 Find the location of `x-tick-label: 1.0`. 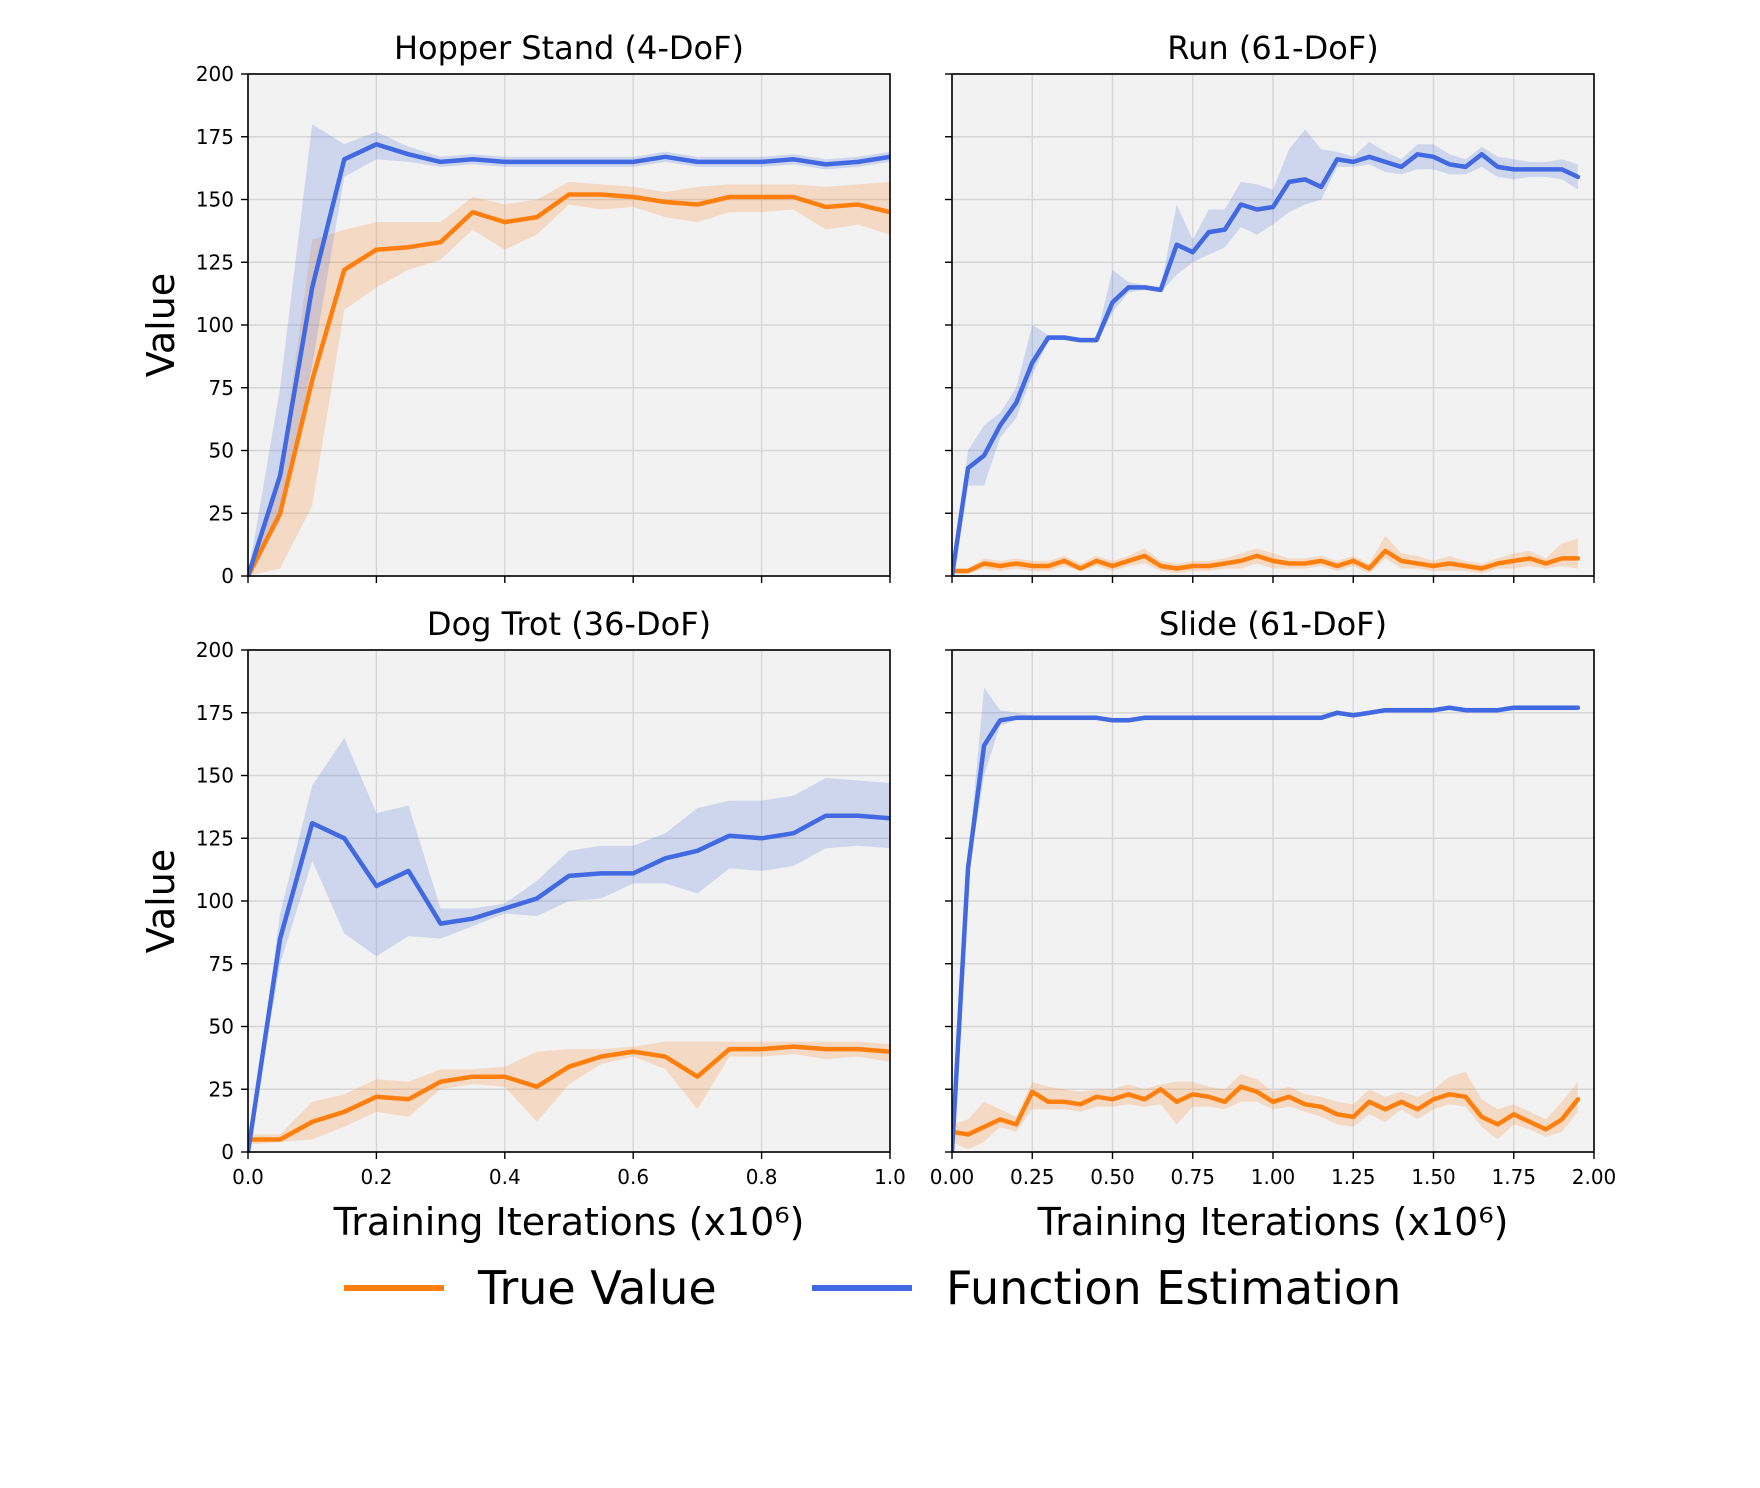

x-tick-label: 1.0 is located at coordinates (890, 1177).